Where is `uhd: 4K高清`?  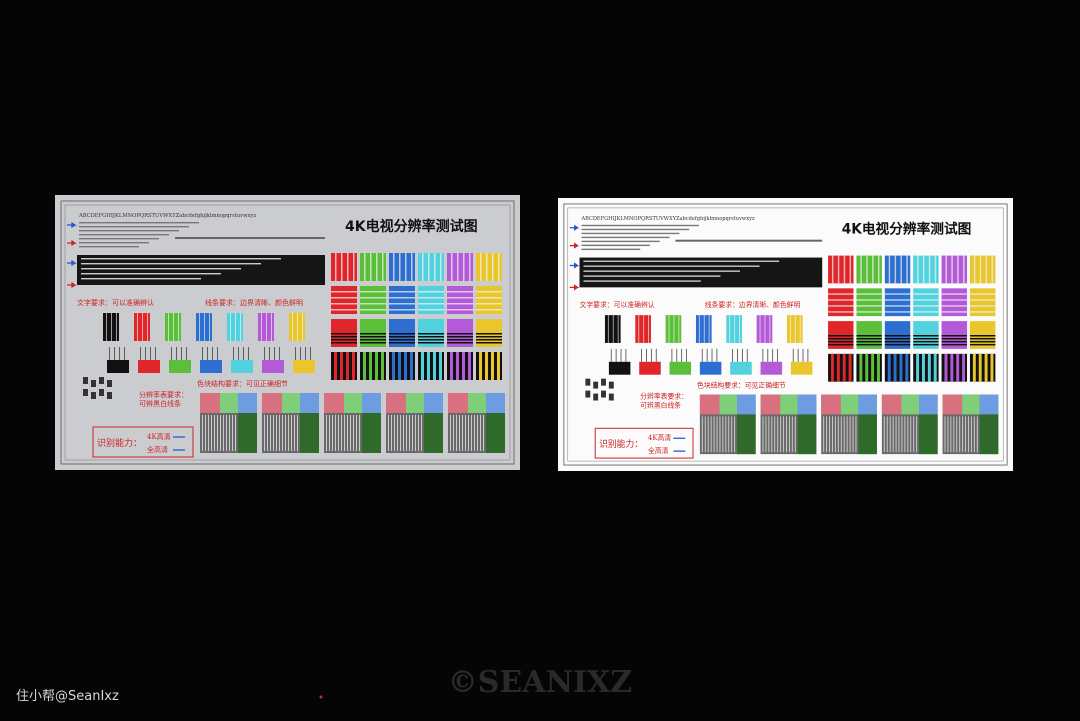
uhd: 4K高清 is located at coordinates (159, 436).